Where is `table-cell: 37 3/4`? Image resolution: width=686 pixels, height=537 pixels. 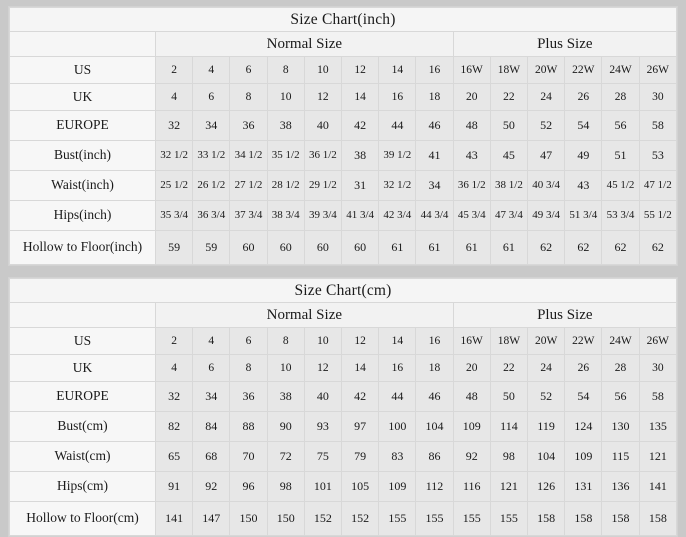 table-cell: 37 3/4 is located at coordinates (248, 215).